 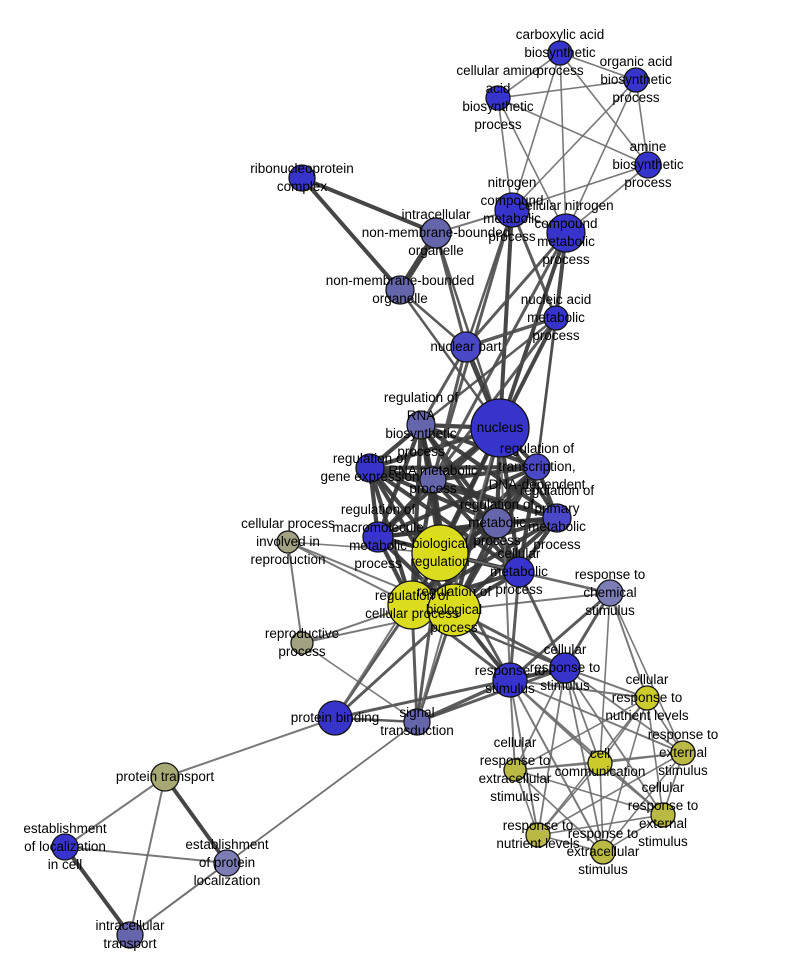 I want to click on graph-node-protein-transport, so click(x=165, y=777).